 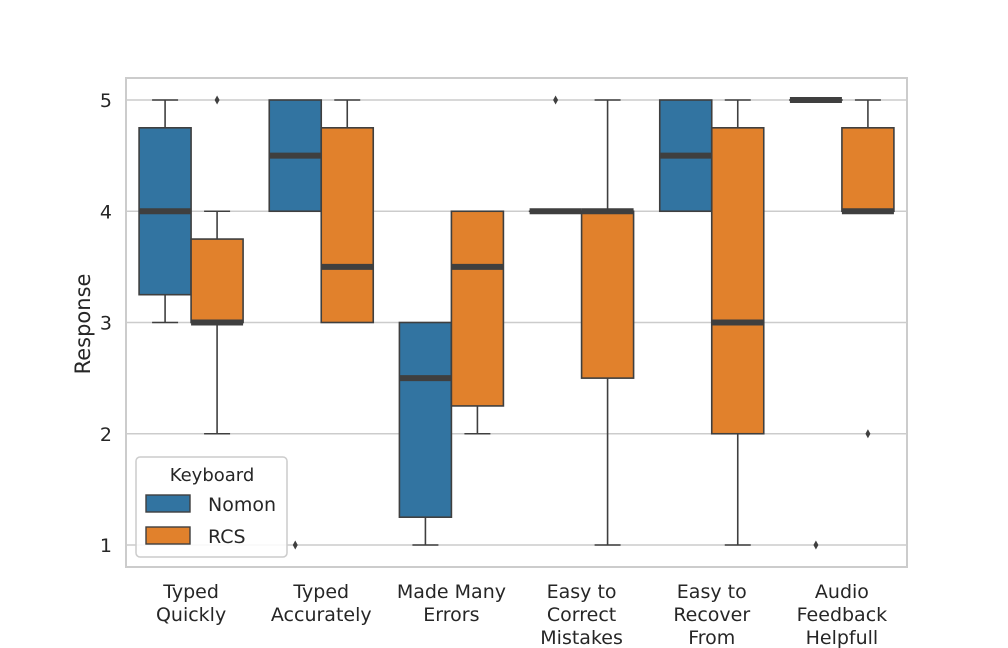 I want to click on x-tick-label-line: Errors, so click(x=451, y=615).